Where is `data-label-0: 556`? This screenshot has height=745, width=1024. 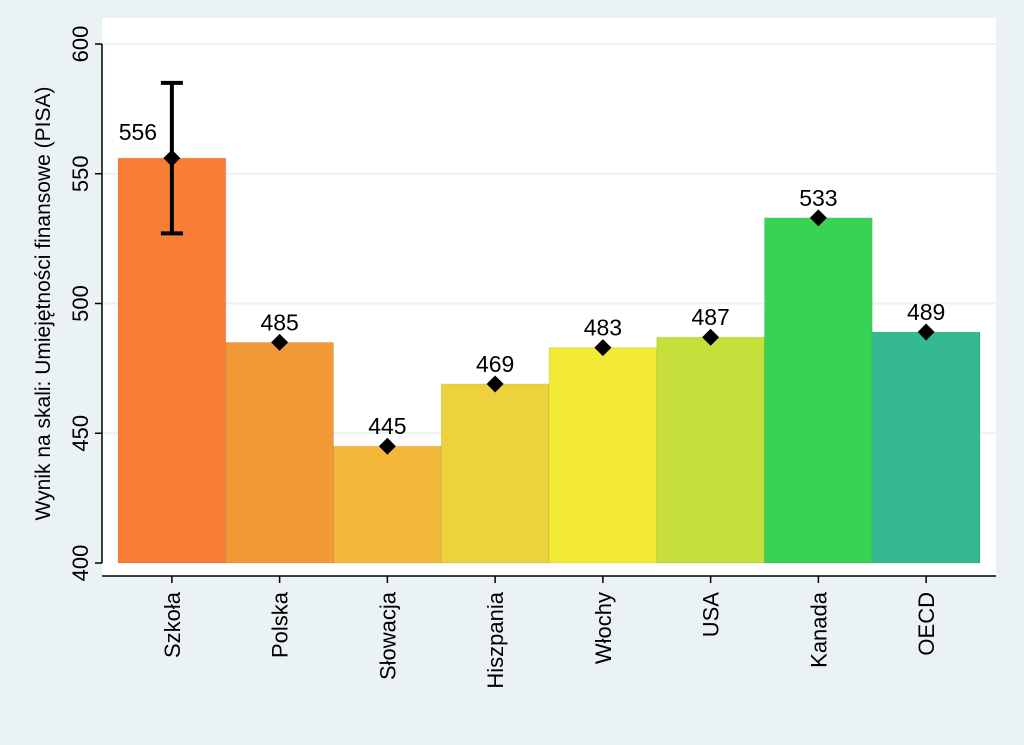
data-label-0: 556 is located at coordinates (138, 132).